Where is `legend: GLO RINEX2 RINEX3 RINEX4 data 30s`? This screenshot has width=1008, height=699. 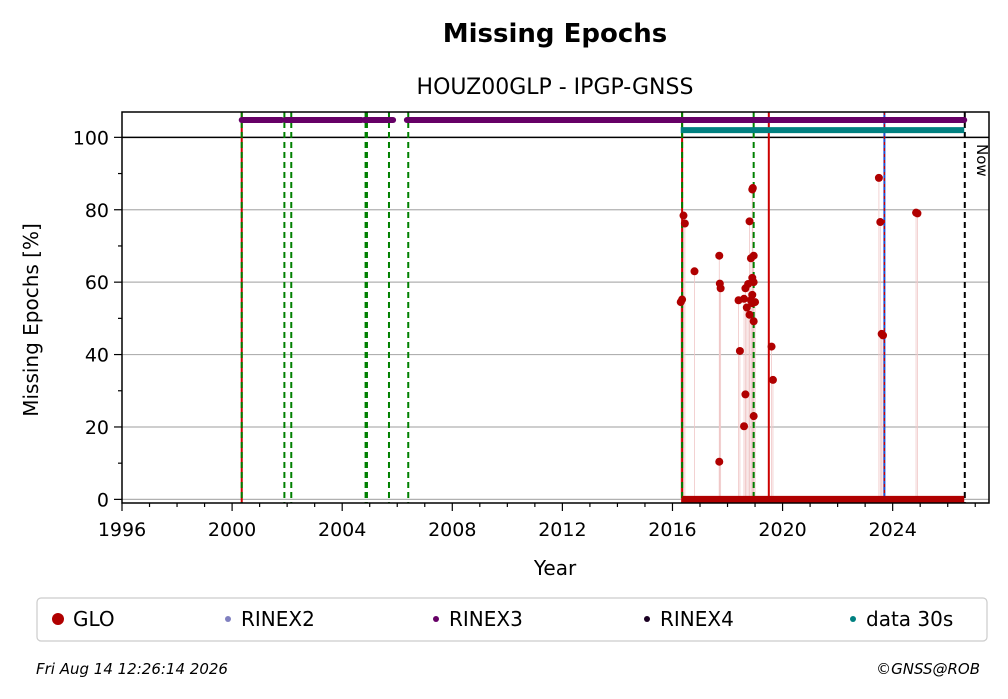
legend: GLO RINEX2 RINEX3 RINEX4 data 30s is located at coordinates (512, 619).